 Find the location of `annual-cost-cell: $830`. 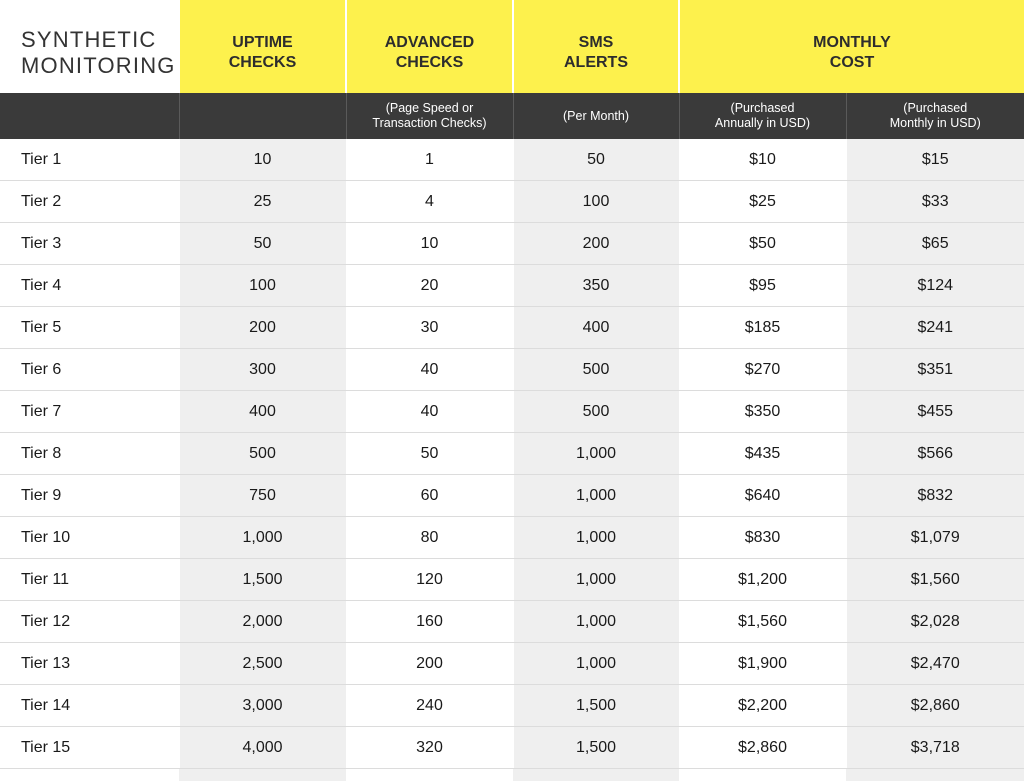

annual-cost-cell: $830 is located at coordinates (762, 538).